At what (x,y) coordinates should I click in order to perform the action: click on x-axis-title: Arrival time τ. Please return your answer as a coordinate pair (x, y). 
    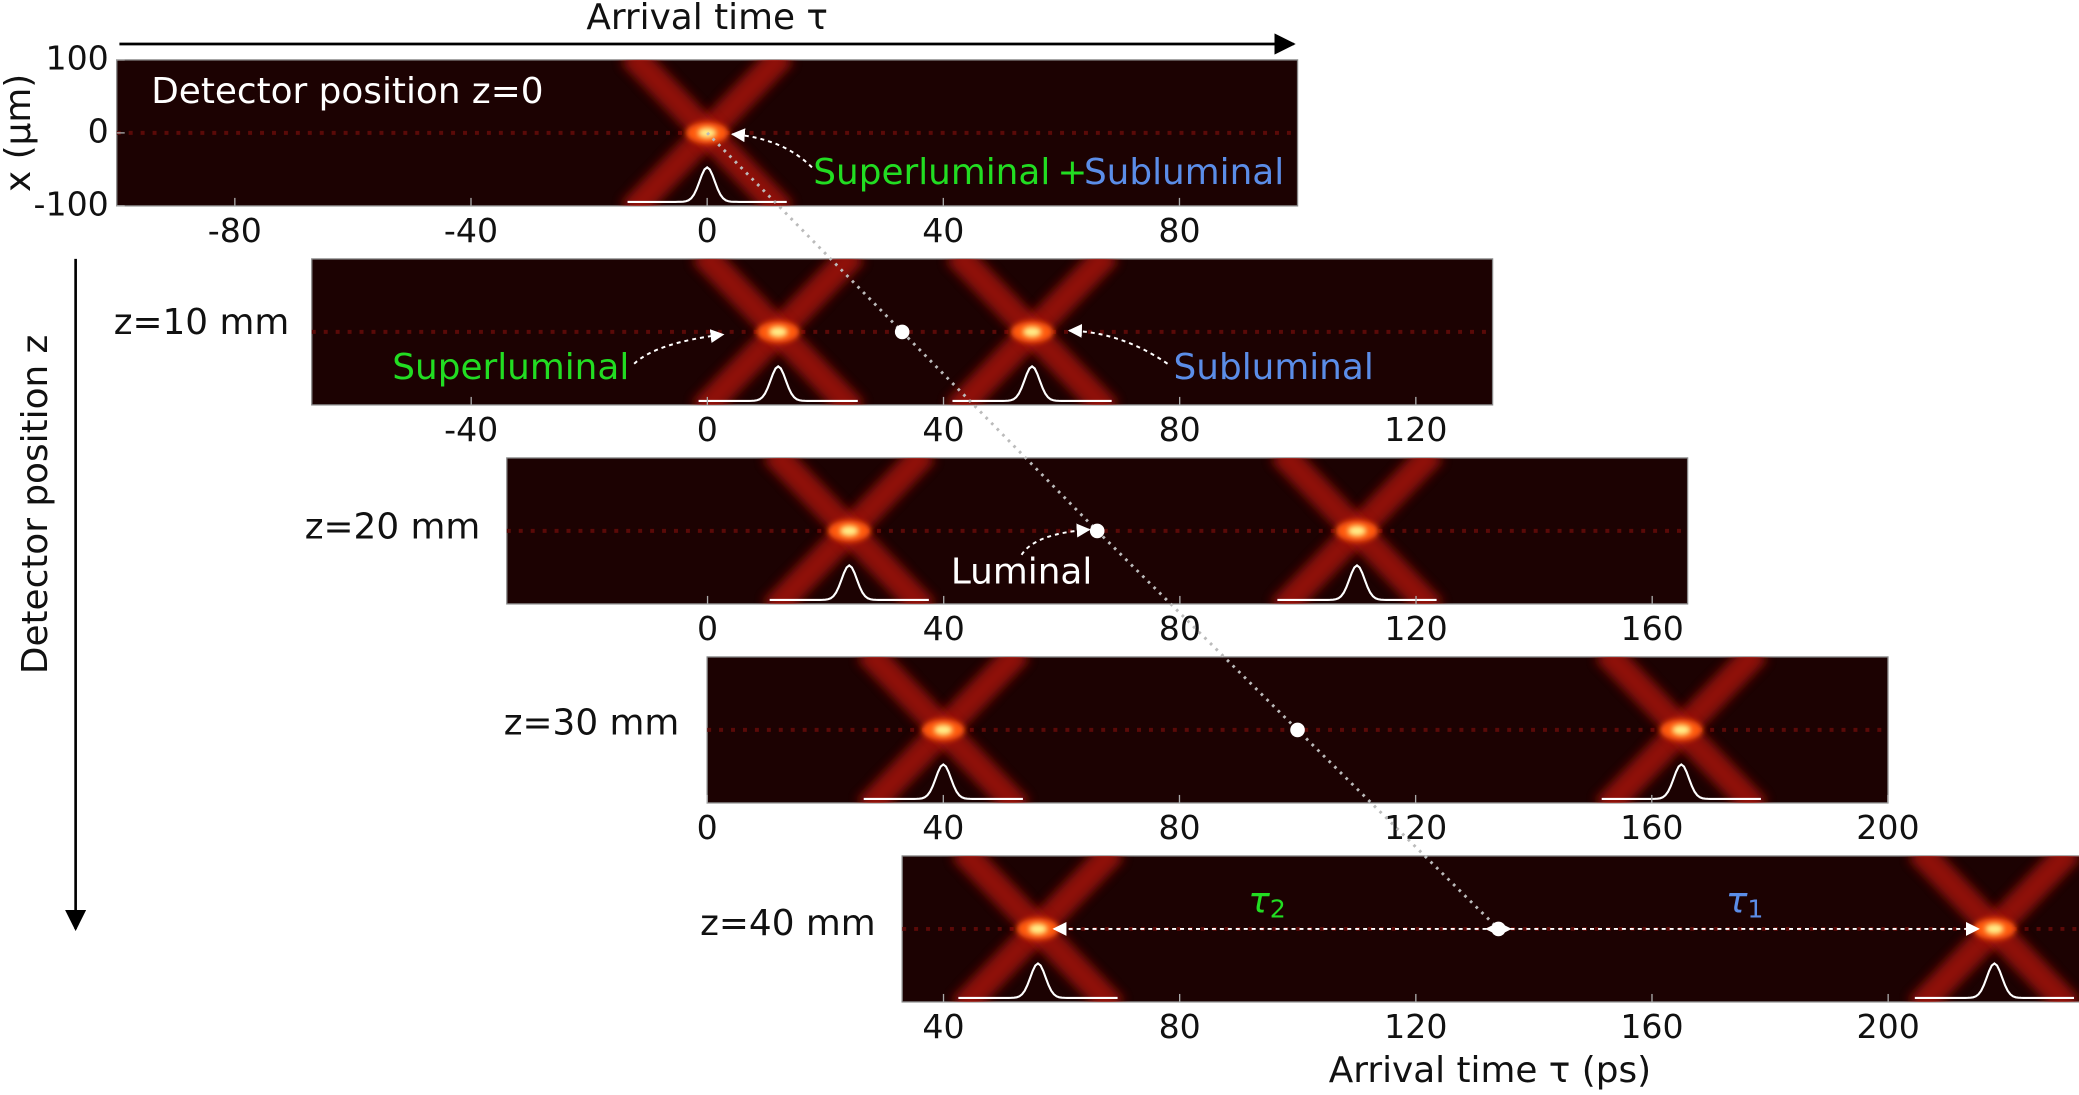
    Looking at the image, I should click on (707, 19).